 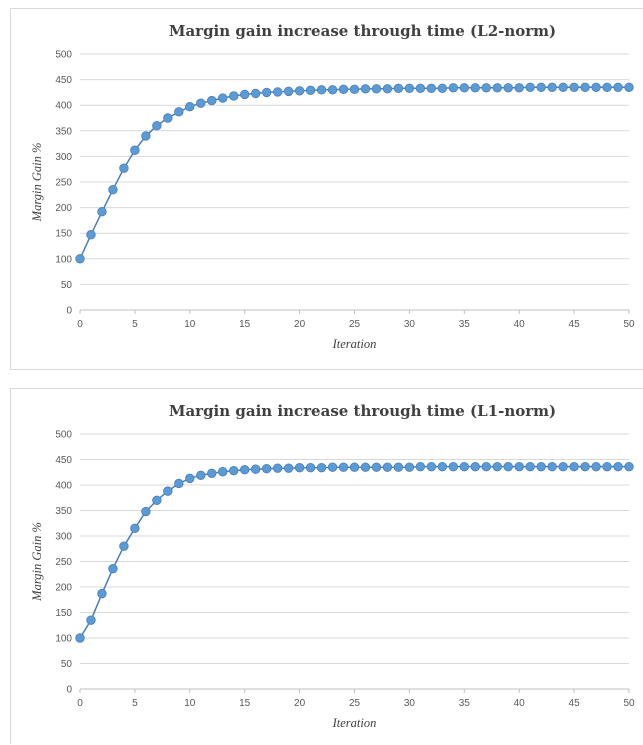 What do you see at coordinates (69, 690) in the screenshot?
I see `y-tick-label: 0` at bounding box center [69, 690].